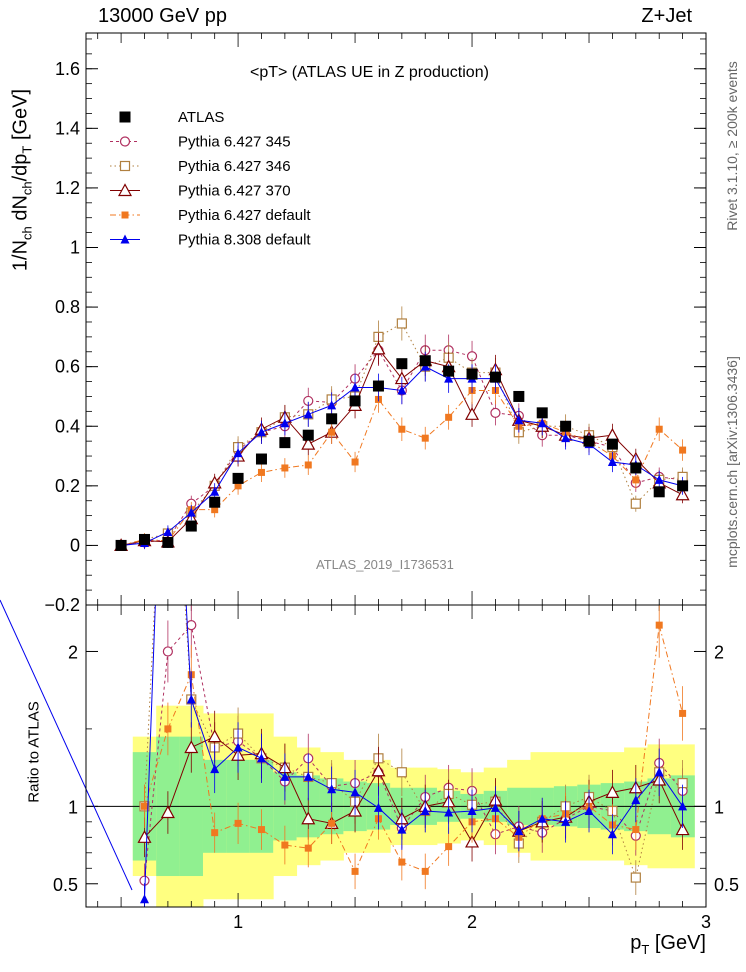 The height and width of the screenshot is (972, 746). Describe the element at coordinates (67, 367) in the screenshot. I see `y-tick-label: 0.6` at that location.